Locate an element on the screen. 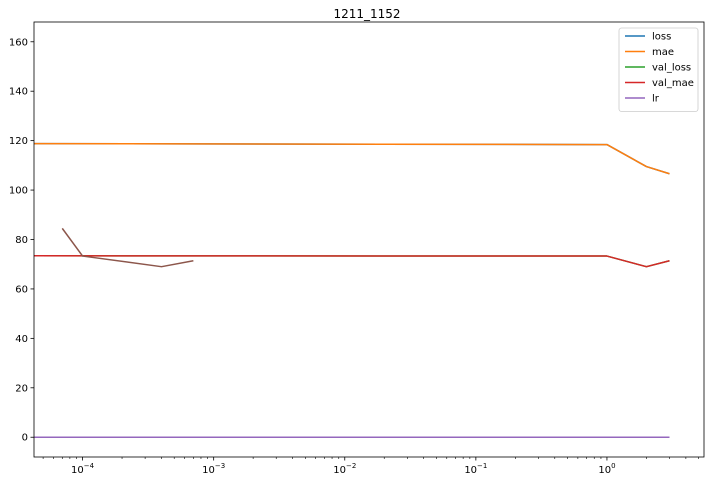 Image resolution: width=710 pixels, height=486 pixels. y-tick-label: 120 is located at coordinates (18, 141).